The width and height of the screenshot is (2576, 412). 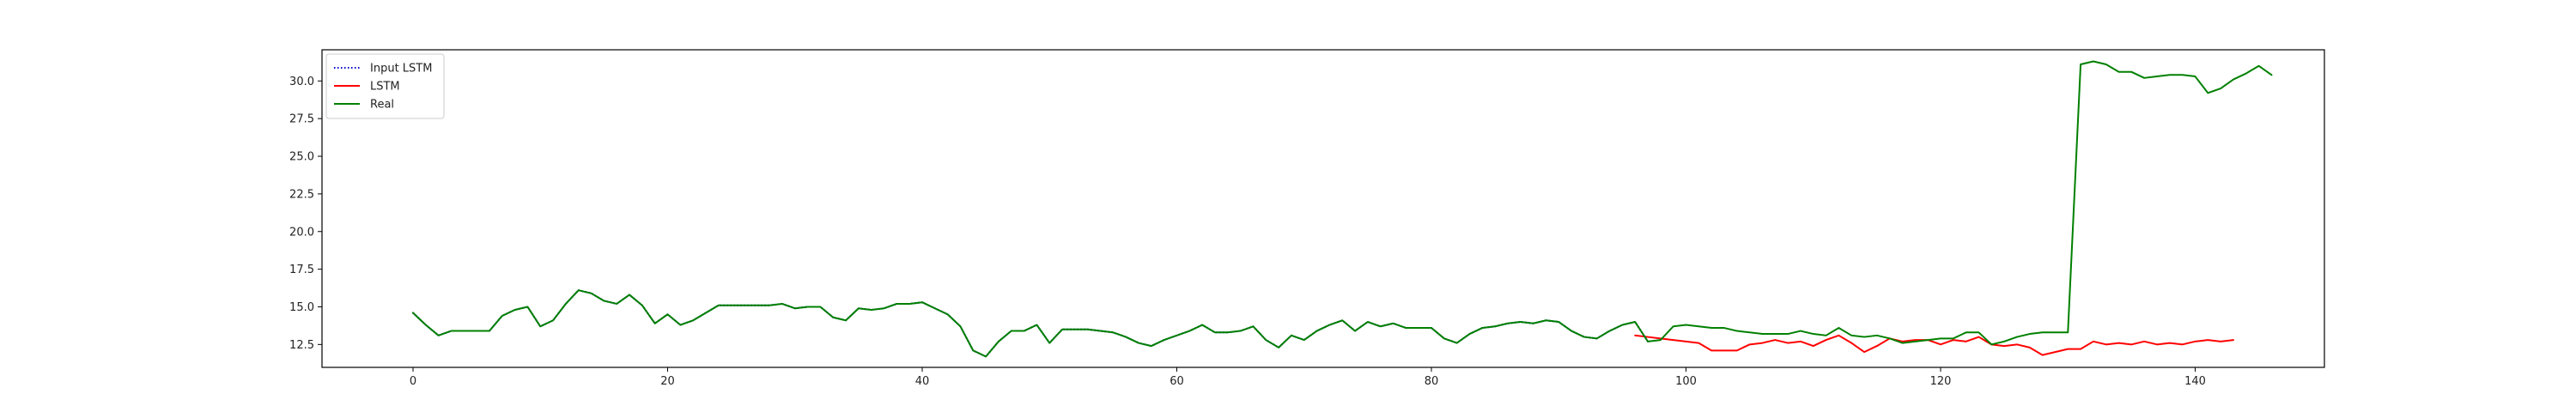 What do you see at coordinates (1177, 381) in the screenshot?
I see `x-tick-label: 60` at bounding box center [1177, 381].